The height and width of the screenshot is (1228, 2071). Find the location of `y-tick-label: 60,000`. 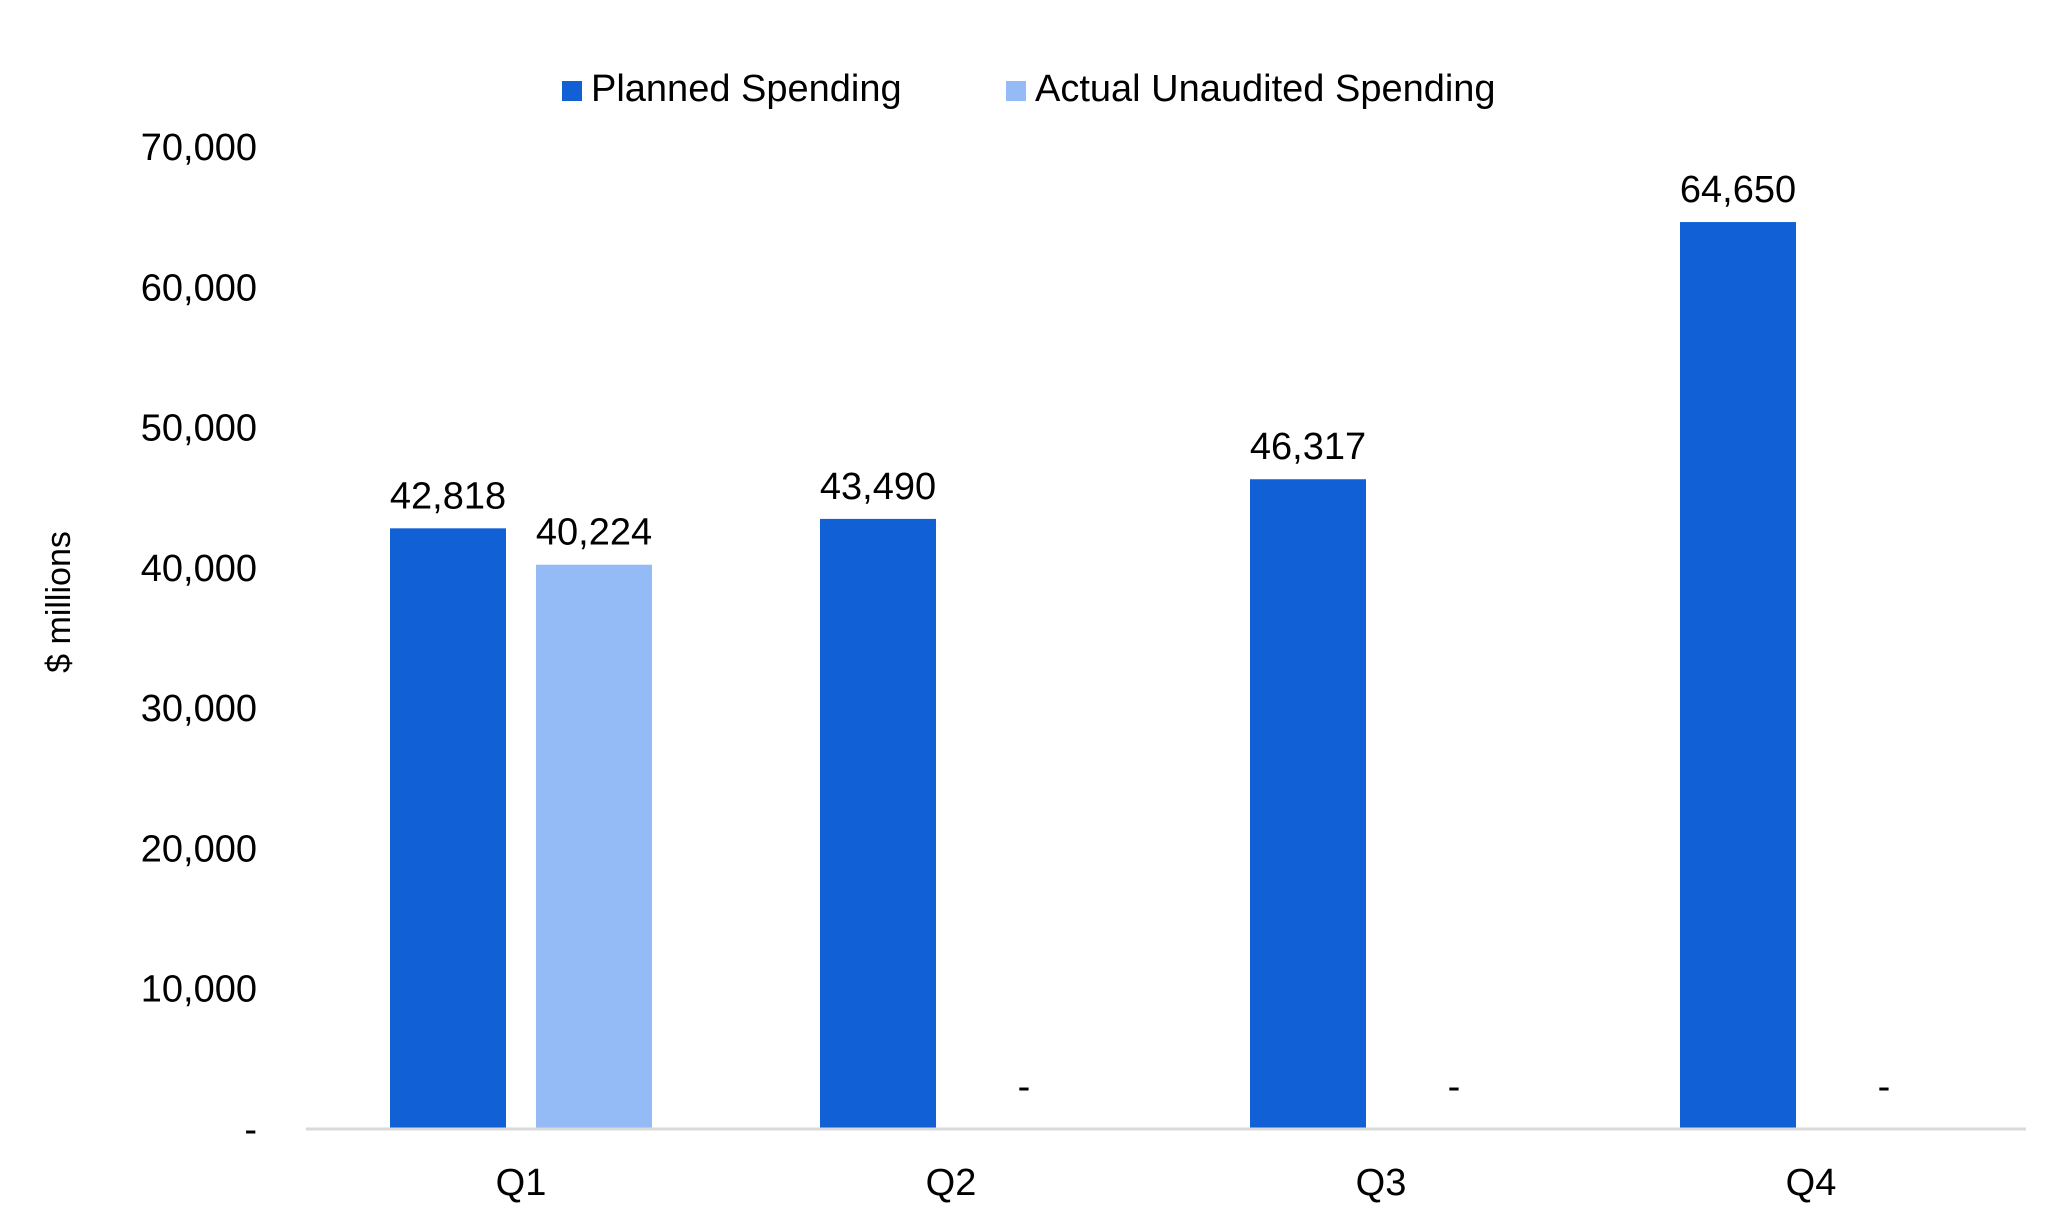

y-tick-label: 60,000 is located at coordinates (199, 288).